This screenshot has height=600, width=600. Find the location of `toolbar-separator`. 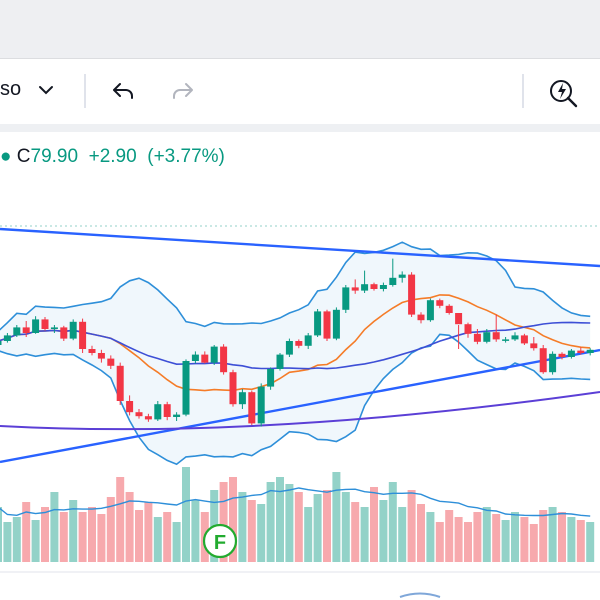

toolbar-separator is located at coordinates (85, 91).